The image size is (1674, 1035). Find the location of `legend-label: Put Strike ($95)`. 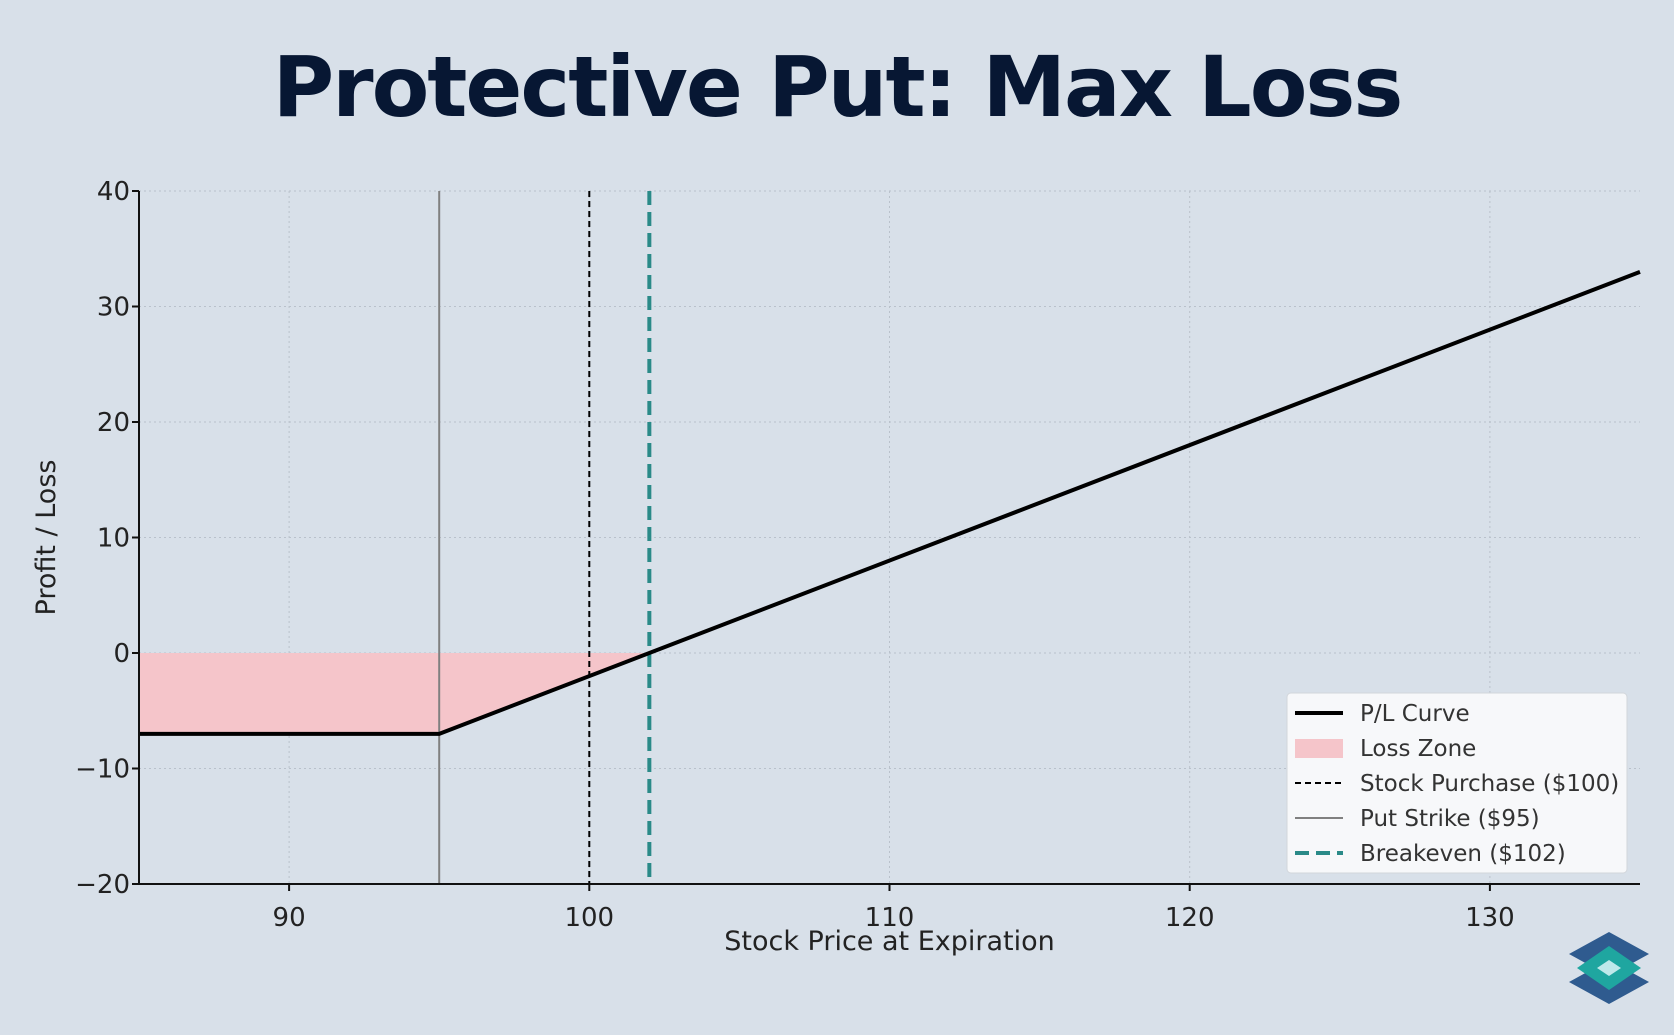

legend-label: Put Strike ($95) is located at coordinates (1450, 819).